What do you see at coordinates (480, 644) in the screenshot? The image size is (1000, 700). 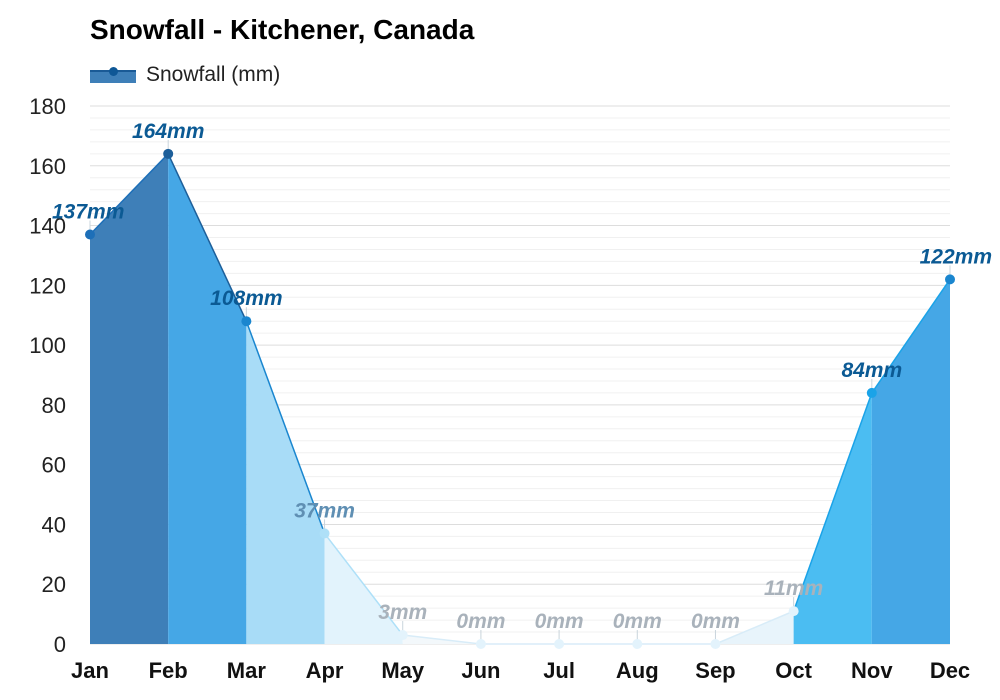 I see `data-point-jun` at bounding box center [480, 644].